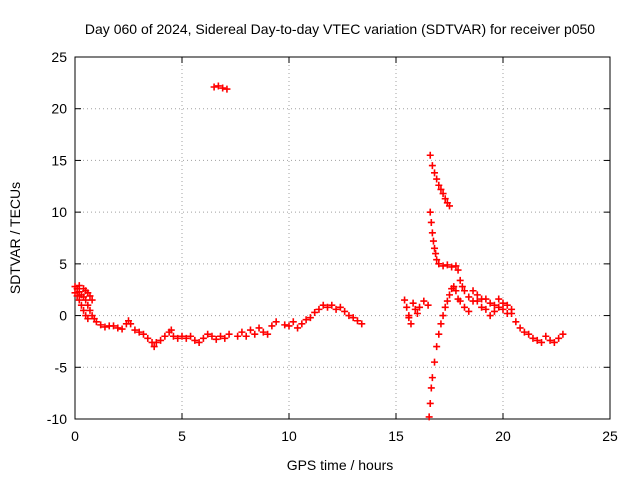 This screenshot has height=480, width=640. I want to click on y-tick-label: -10, so click(57, 419).